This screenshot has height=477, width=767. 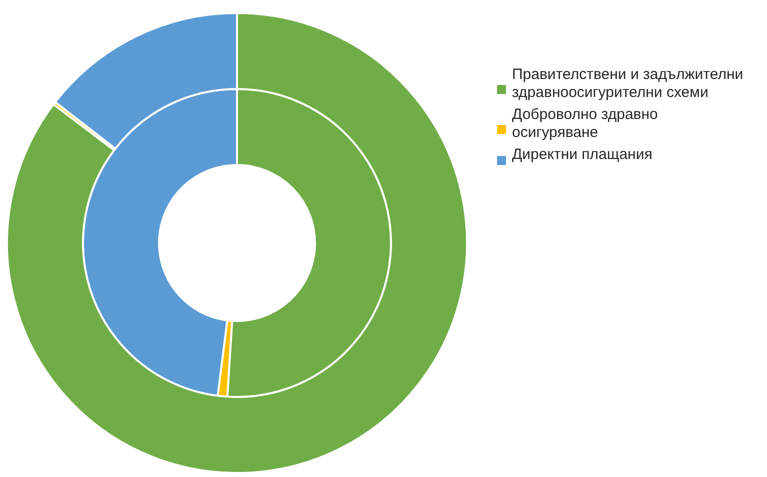 I want to click on legend-label: Правителствени и задължителни здравноосигурителни схеми, so click(x=628, y=83).